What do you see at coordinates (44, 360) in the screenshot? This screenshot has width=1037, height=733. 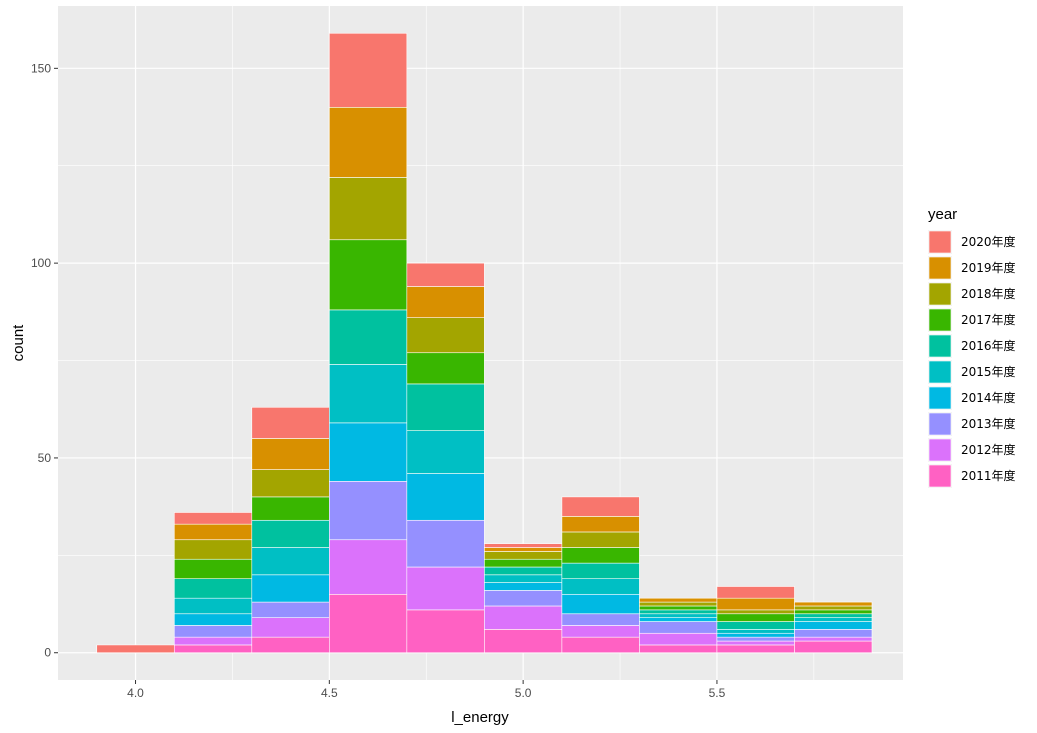 I see `y-axis: 0 50 100 150` at bounding box center [44, 360].